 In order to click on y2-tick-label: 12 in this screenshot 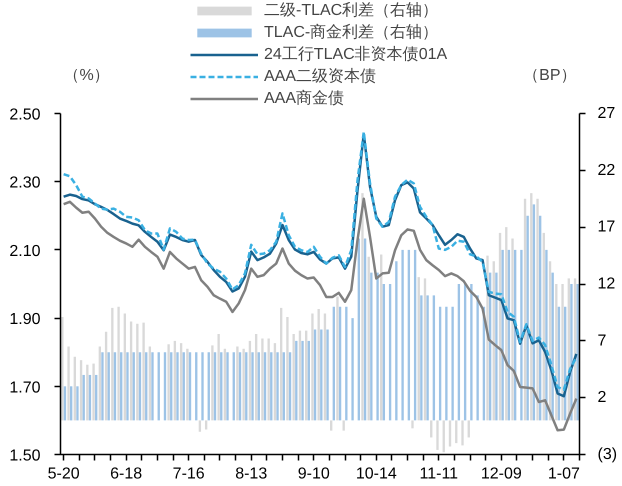, I will do `click(607, 284)`.